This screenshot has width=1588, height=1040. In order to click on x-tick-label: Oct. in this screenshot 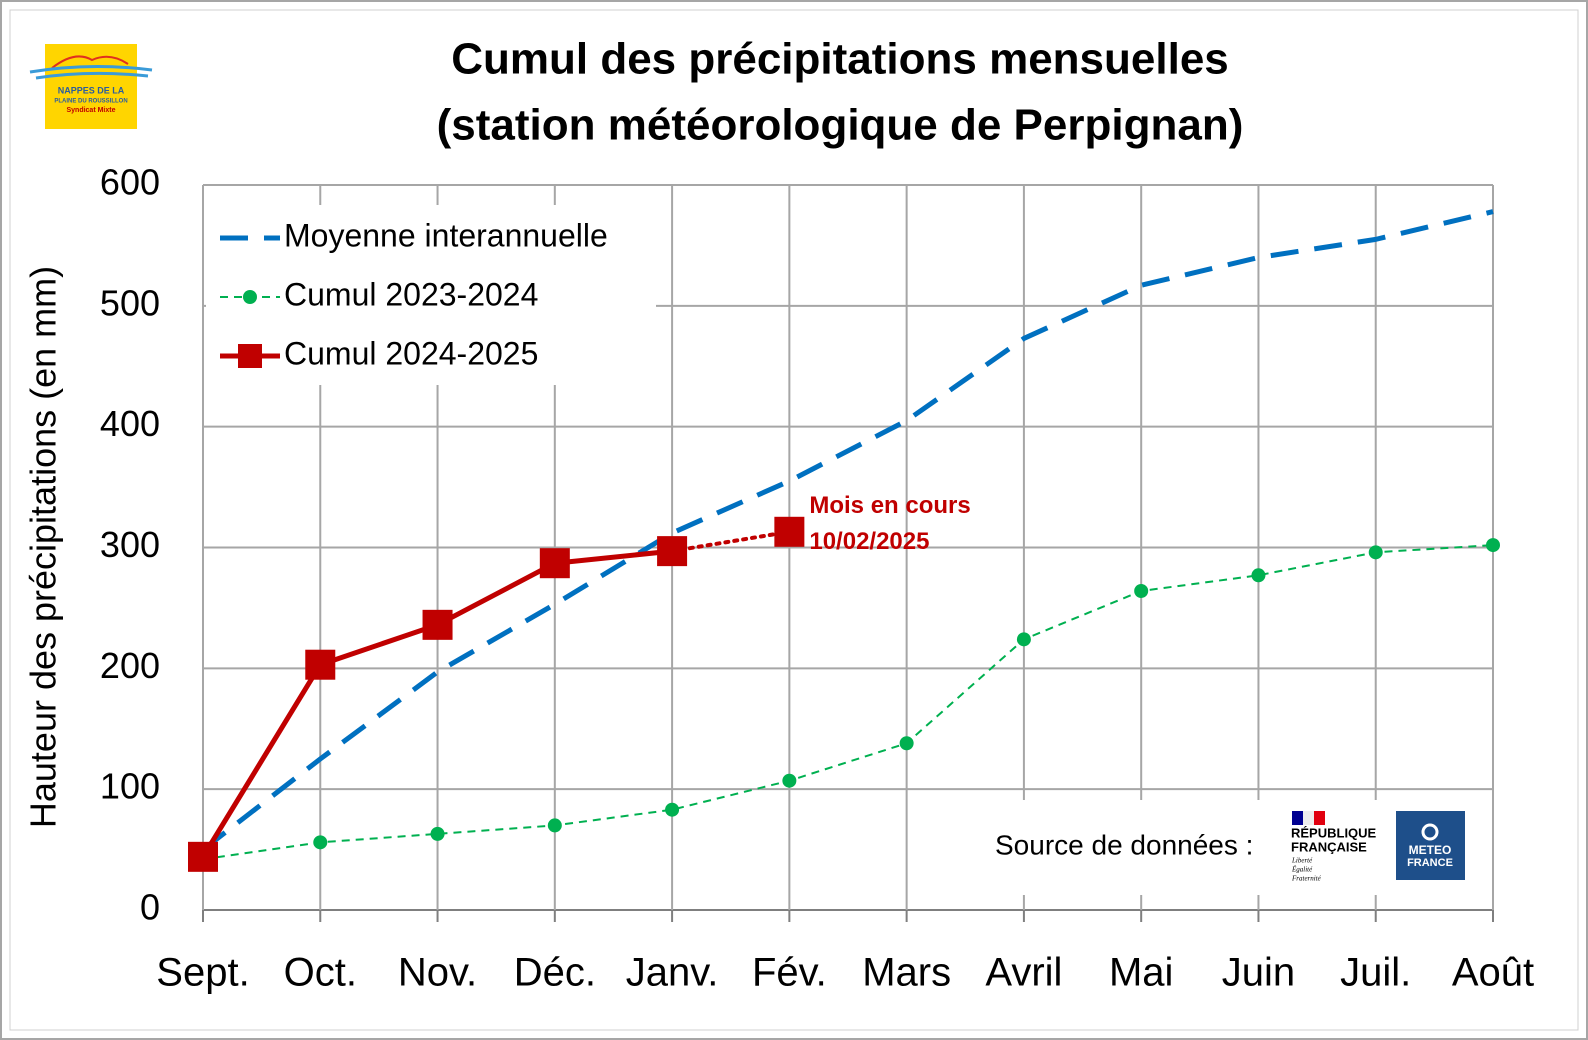, I will do `click(320, 973)`.